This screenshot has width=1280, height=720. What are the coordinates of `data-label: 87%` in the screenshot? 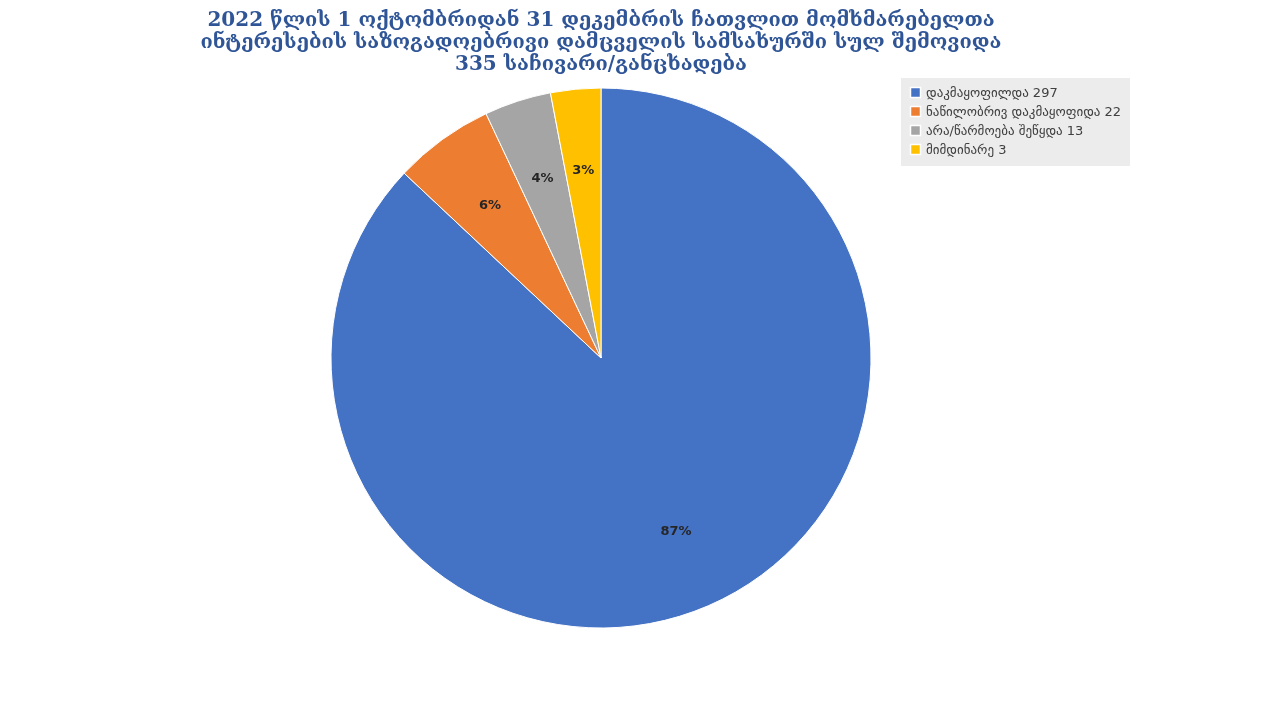 It's located at (676, 531).